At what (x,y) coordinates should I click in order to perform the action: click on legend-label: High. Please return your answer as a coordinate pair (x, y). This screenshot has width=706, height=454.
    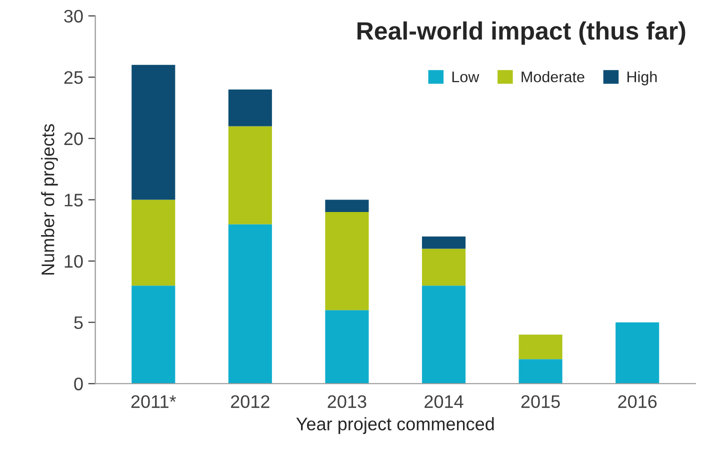
    Looking at the image, I should click on (642, 78).